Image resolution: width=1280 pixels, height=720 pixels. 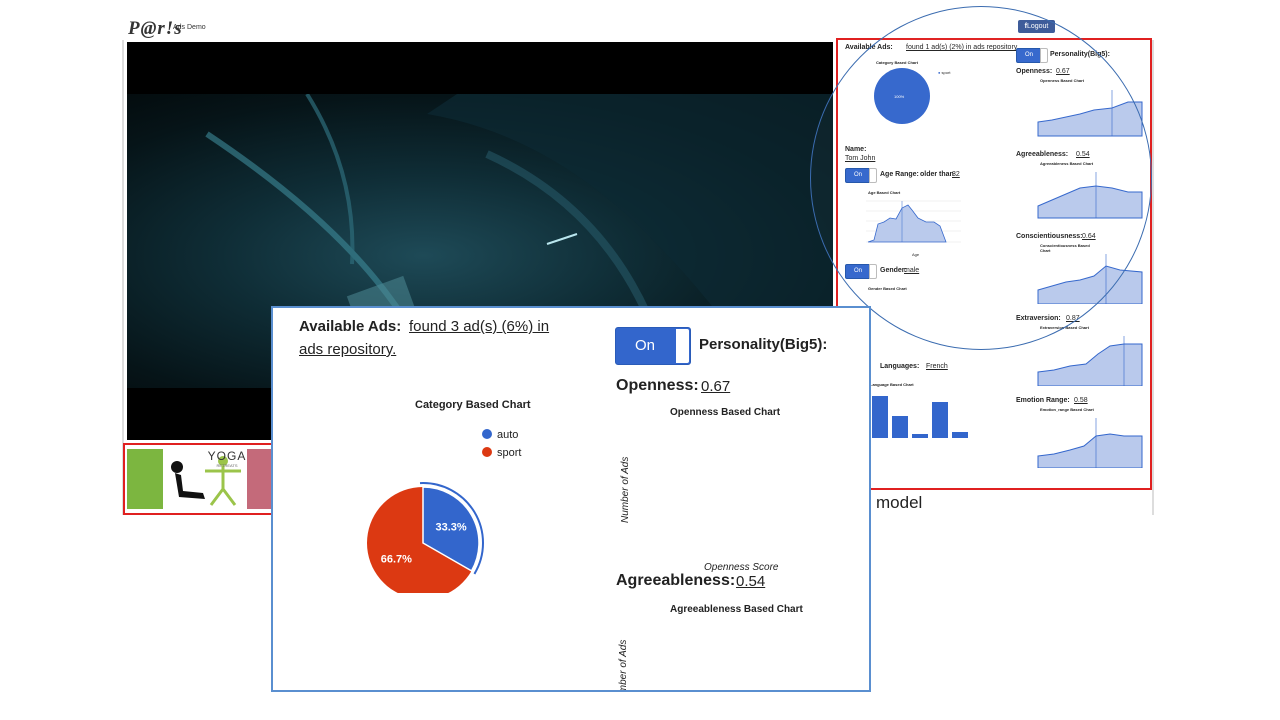 I want to click on extraversion-mini-title: Extraversion Based Chart, so click(x=1064, y=327).